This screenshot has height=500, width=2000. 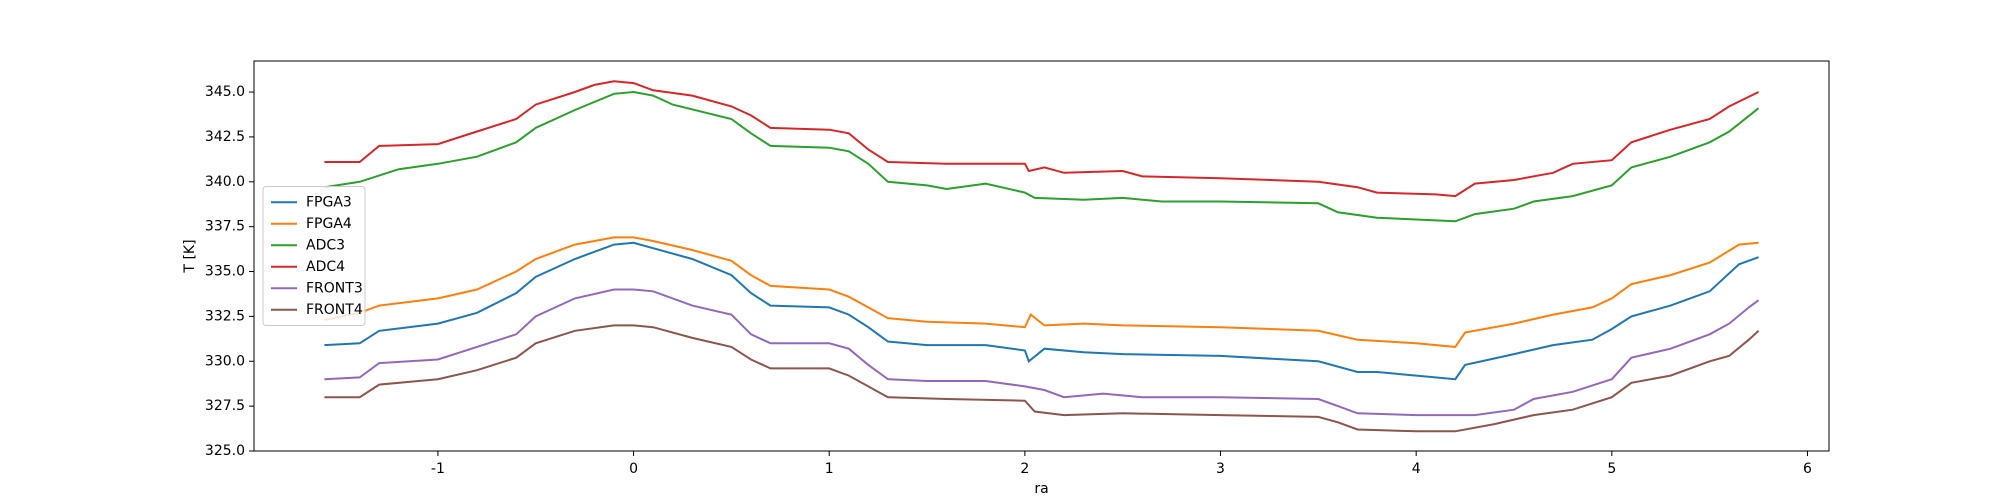 I want to click on x-tick-label: 2, so click(x=1024, y=469).